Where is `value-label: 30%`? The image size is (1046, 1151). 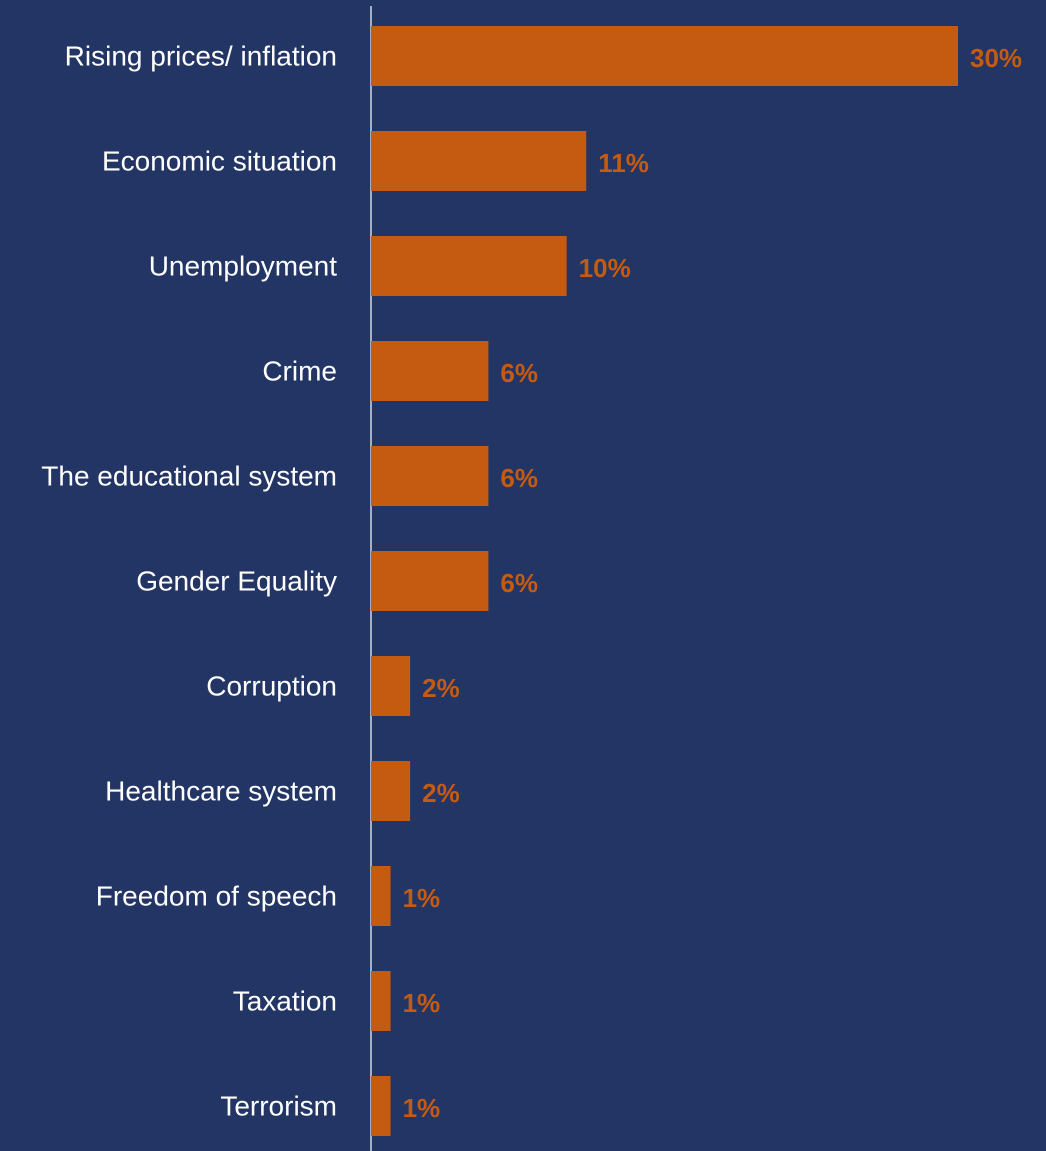 value-label: 30% is located at coordinates (996, 58).